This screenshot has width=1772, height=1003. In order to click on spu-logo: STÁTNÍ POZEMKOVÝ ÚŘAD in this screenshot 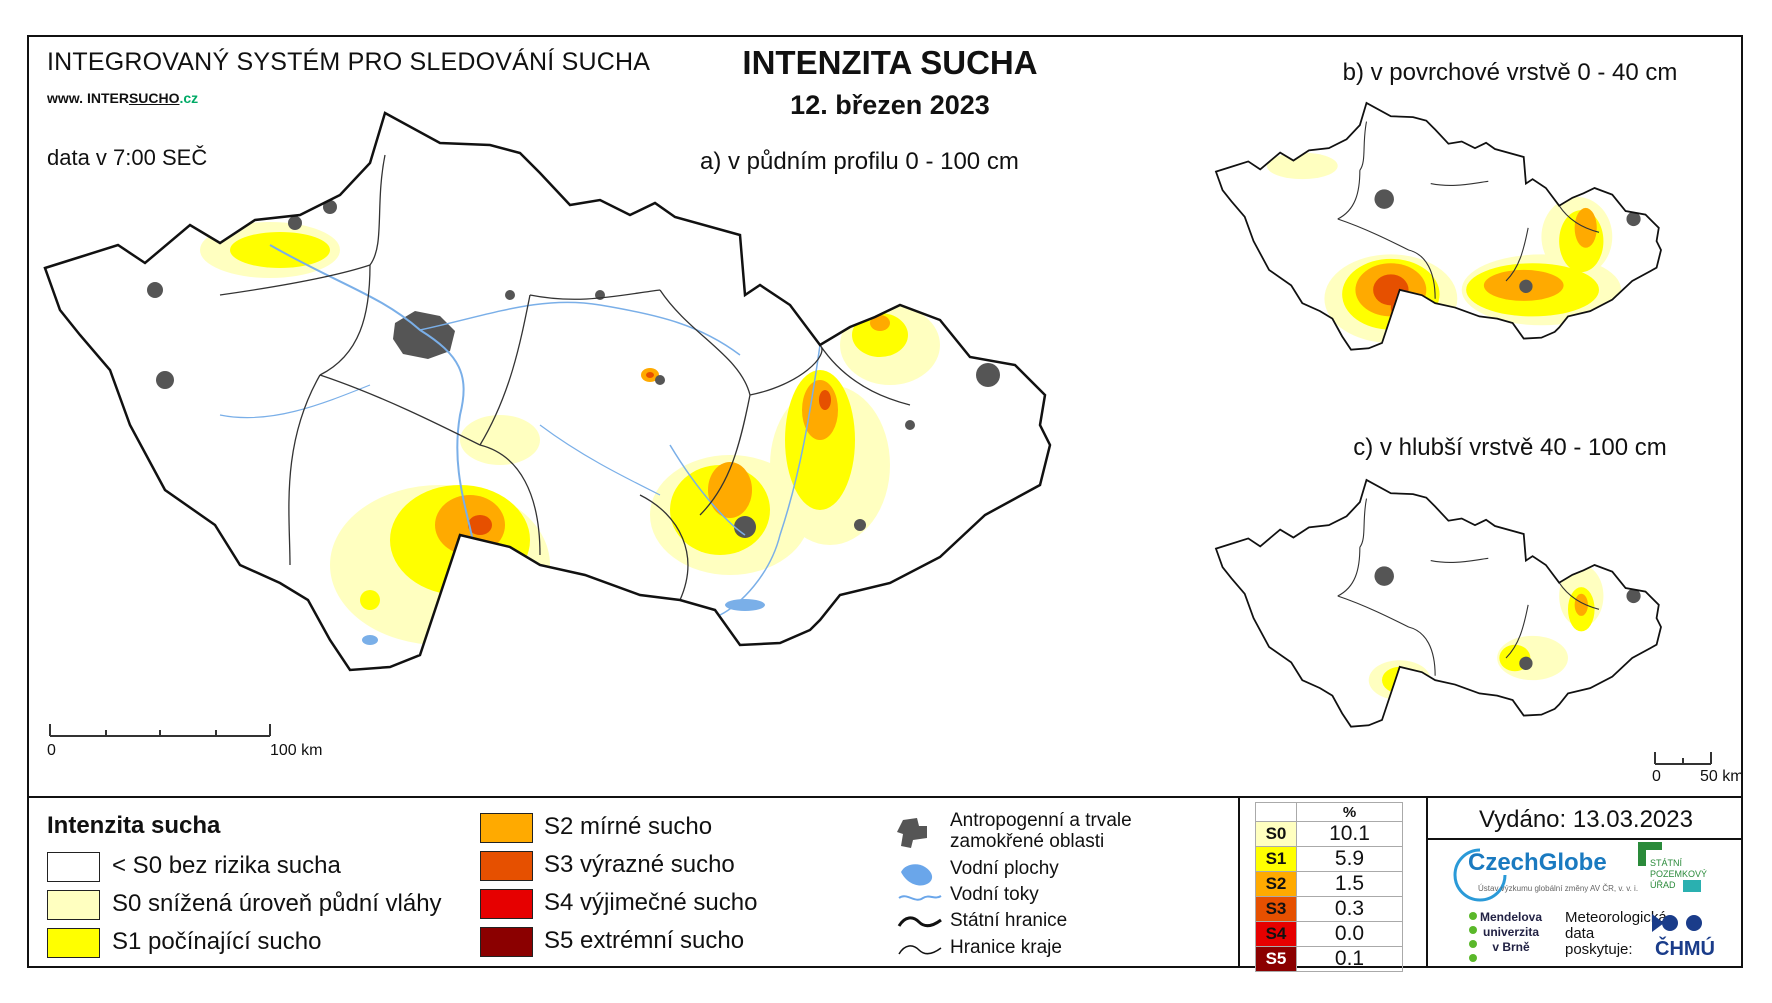, I will do `click(1679, 874)`.